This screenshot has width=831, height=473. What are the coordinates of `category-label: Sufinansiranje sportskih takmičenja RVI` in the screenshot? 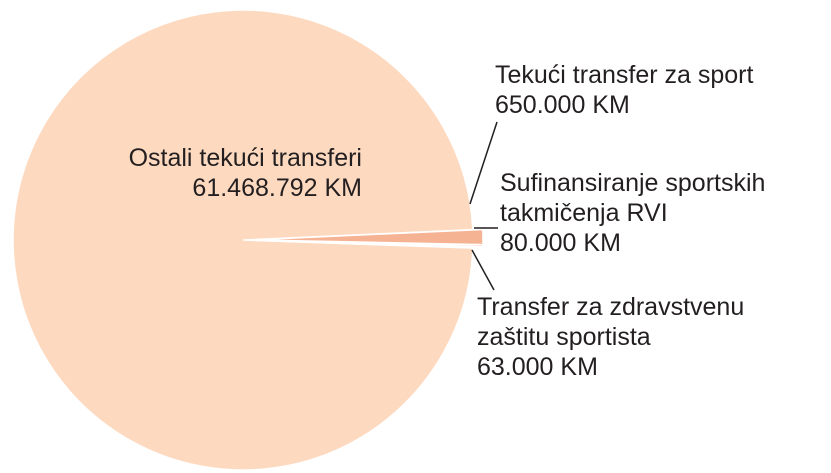 It's located at (633, 198).